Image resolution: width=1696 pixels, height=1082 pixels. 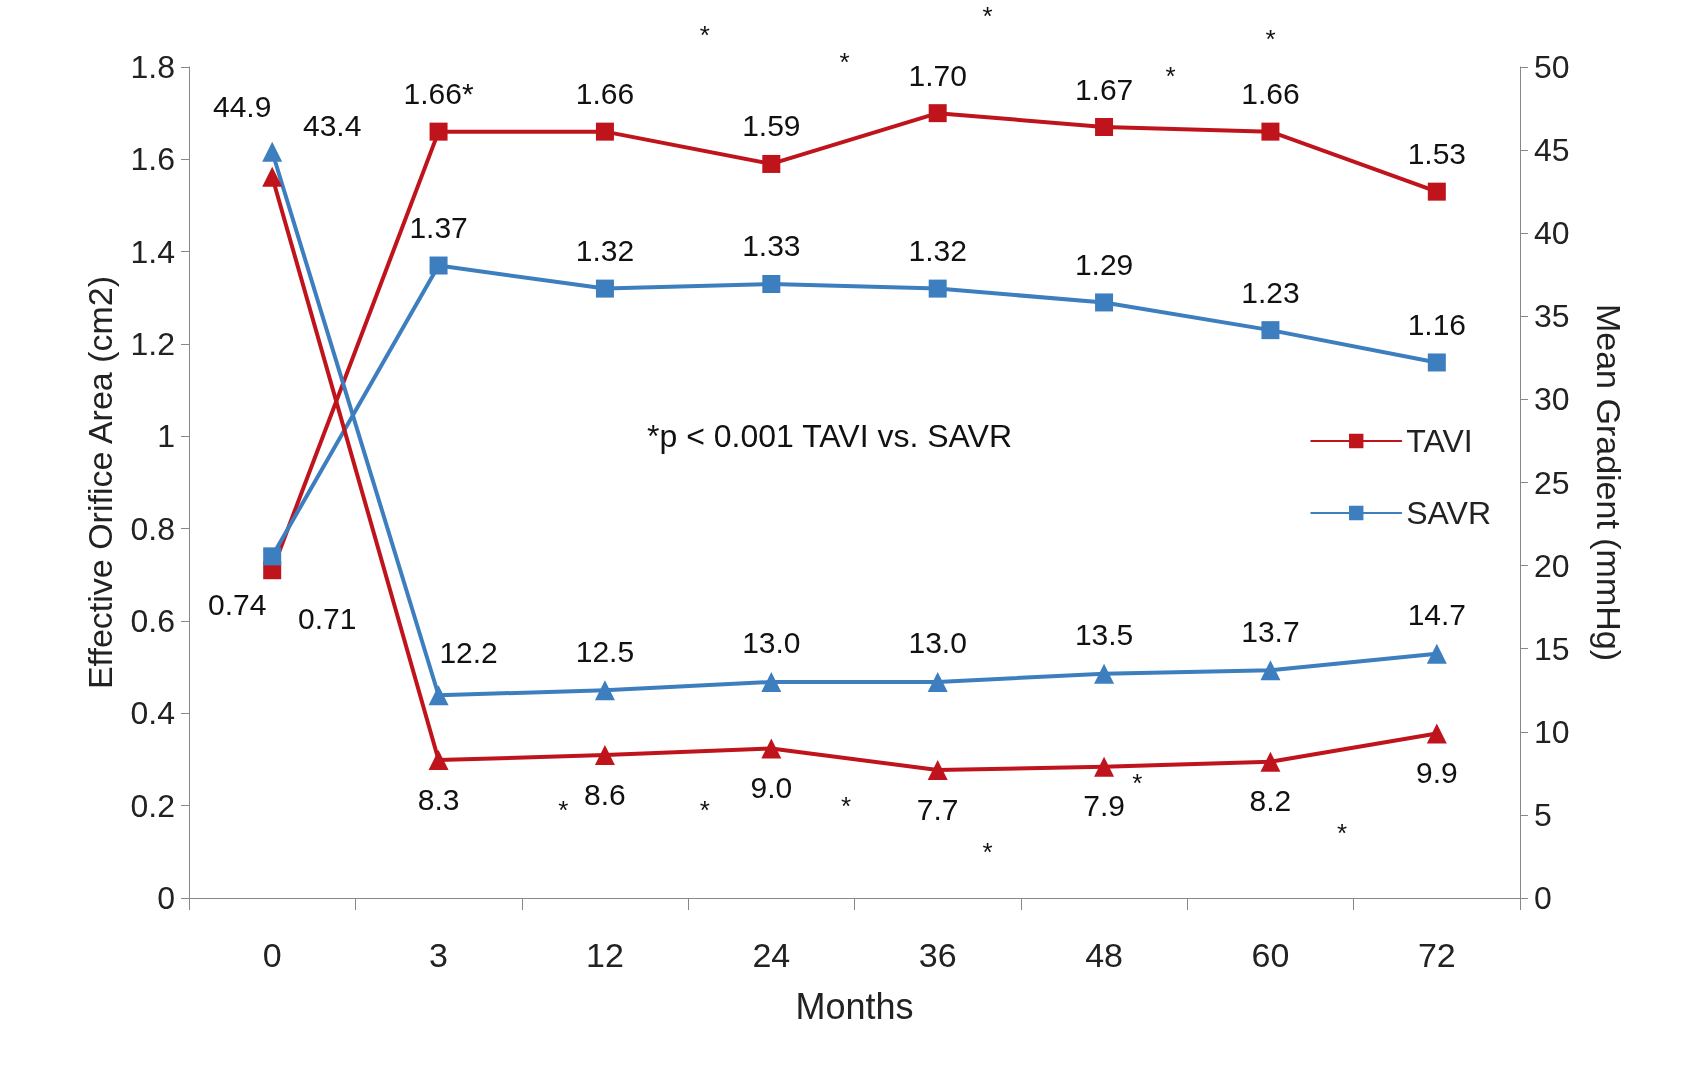 I want to click on y-tick-label: 1.2, so click(x=152, y=344).